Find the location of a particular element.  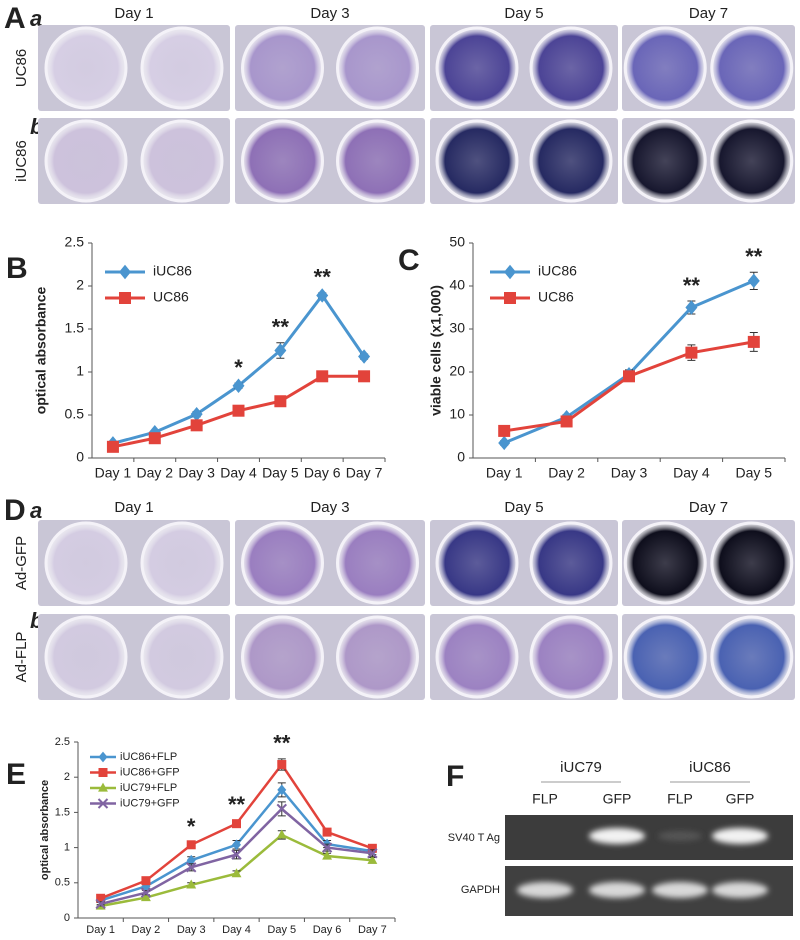

y-tick-label: 10 is located at coordinates (457, 414).